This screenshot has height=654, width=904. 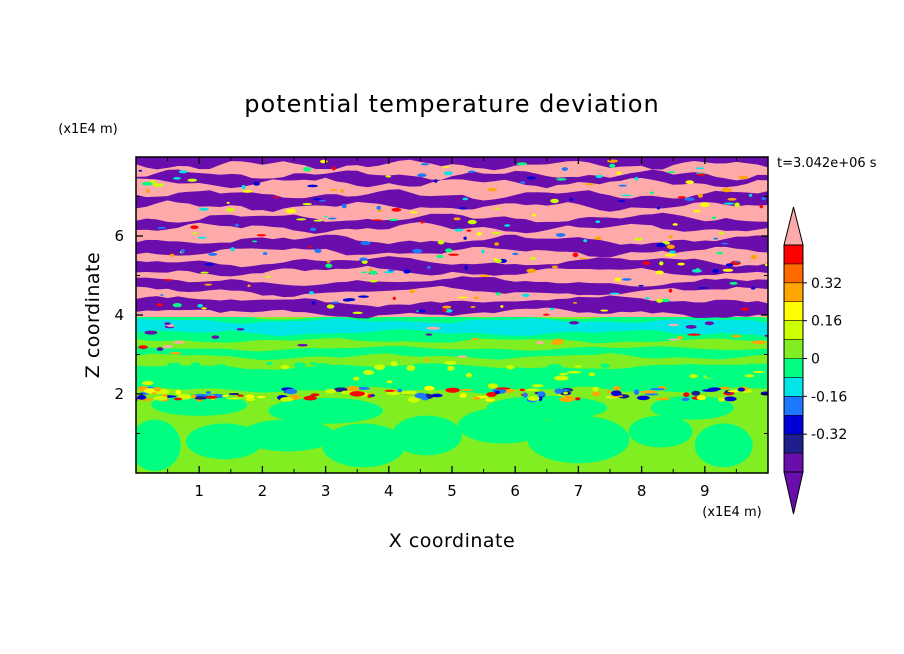 I want to click on cyan-layer, so click(x=452, y=327).